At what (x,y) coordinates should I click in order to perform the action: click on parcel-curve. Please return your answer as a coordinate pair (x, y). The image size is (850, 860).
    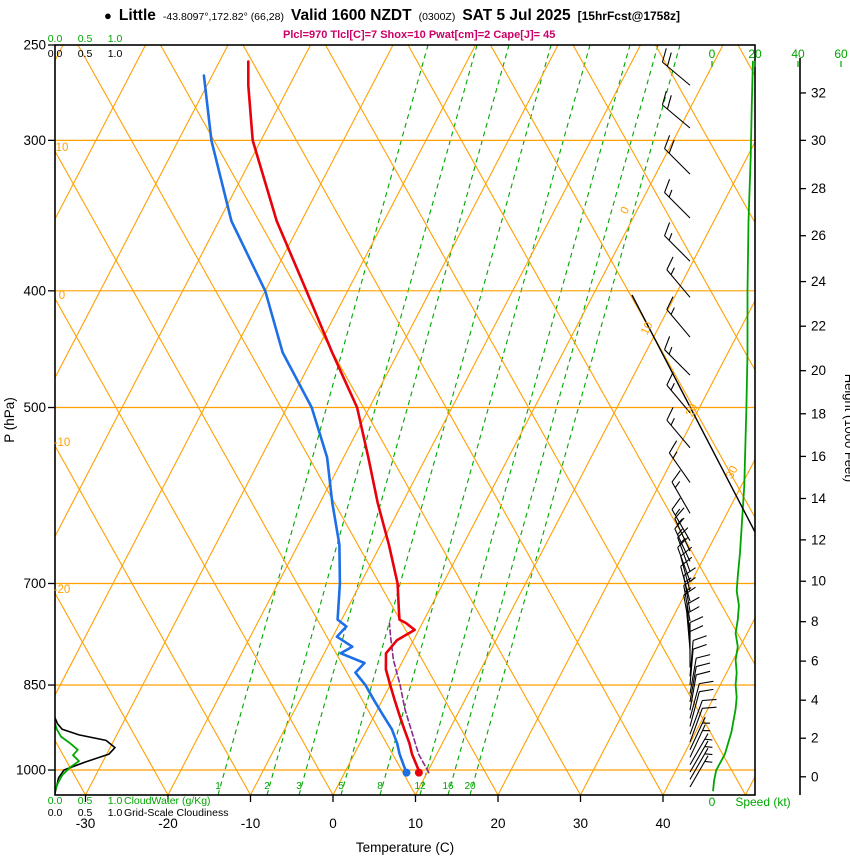
    Looking at the image, I should click on (409, 698).